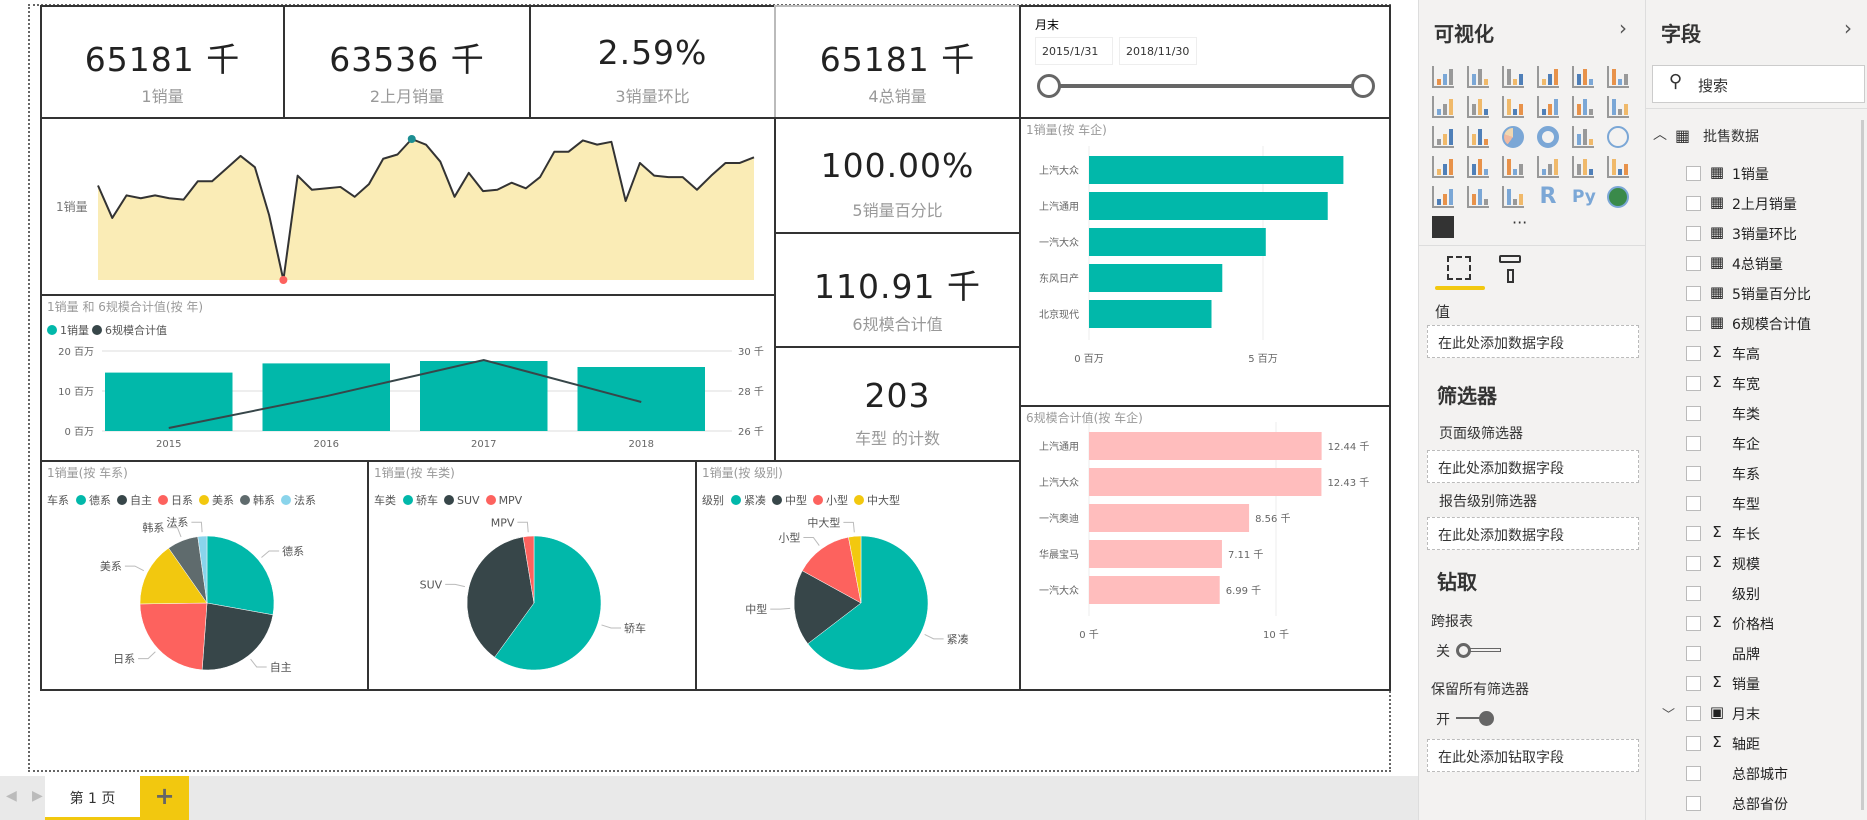 The height and width of the screenshot is (820, 1867). I want to click on legend-label: 小型, so click(837, 500).